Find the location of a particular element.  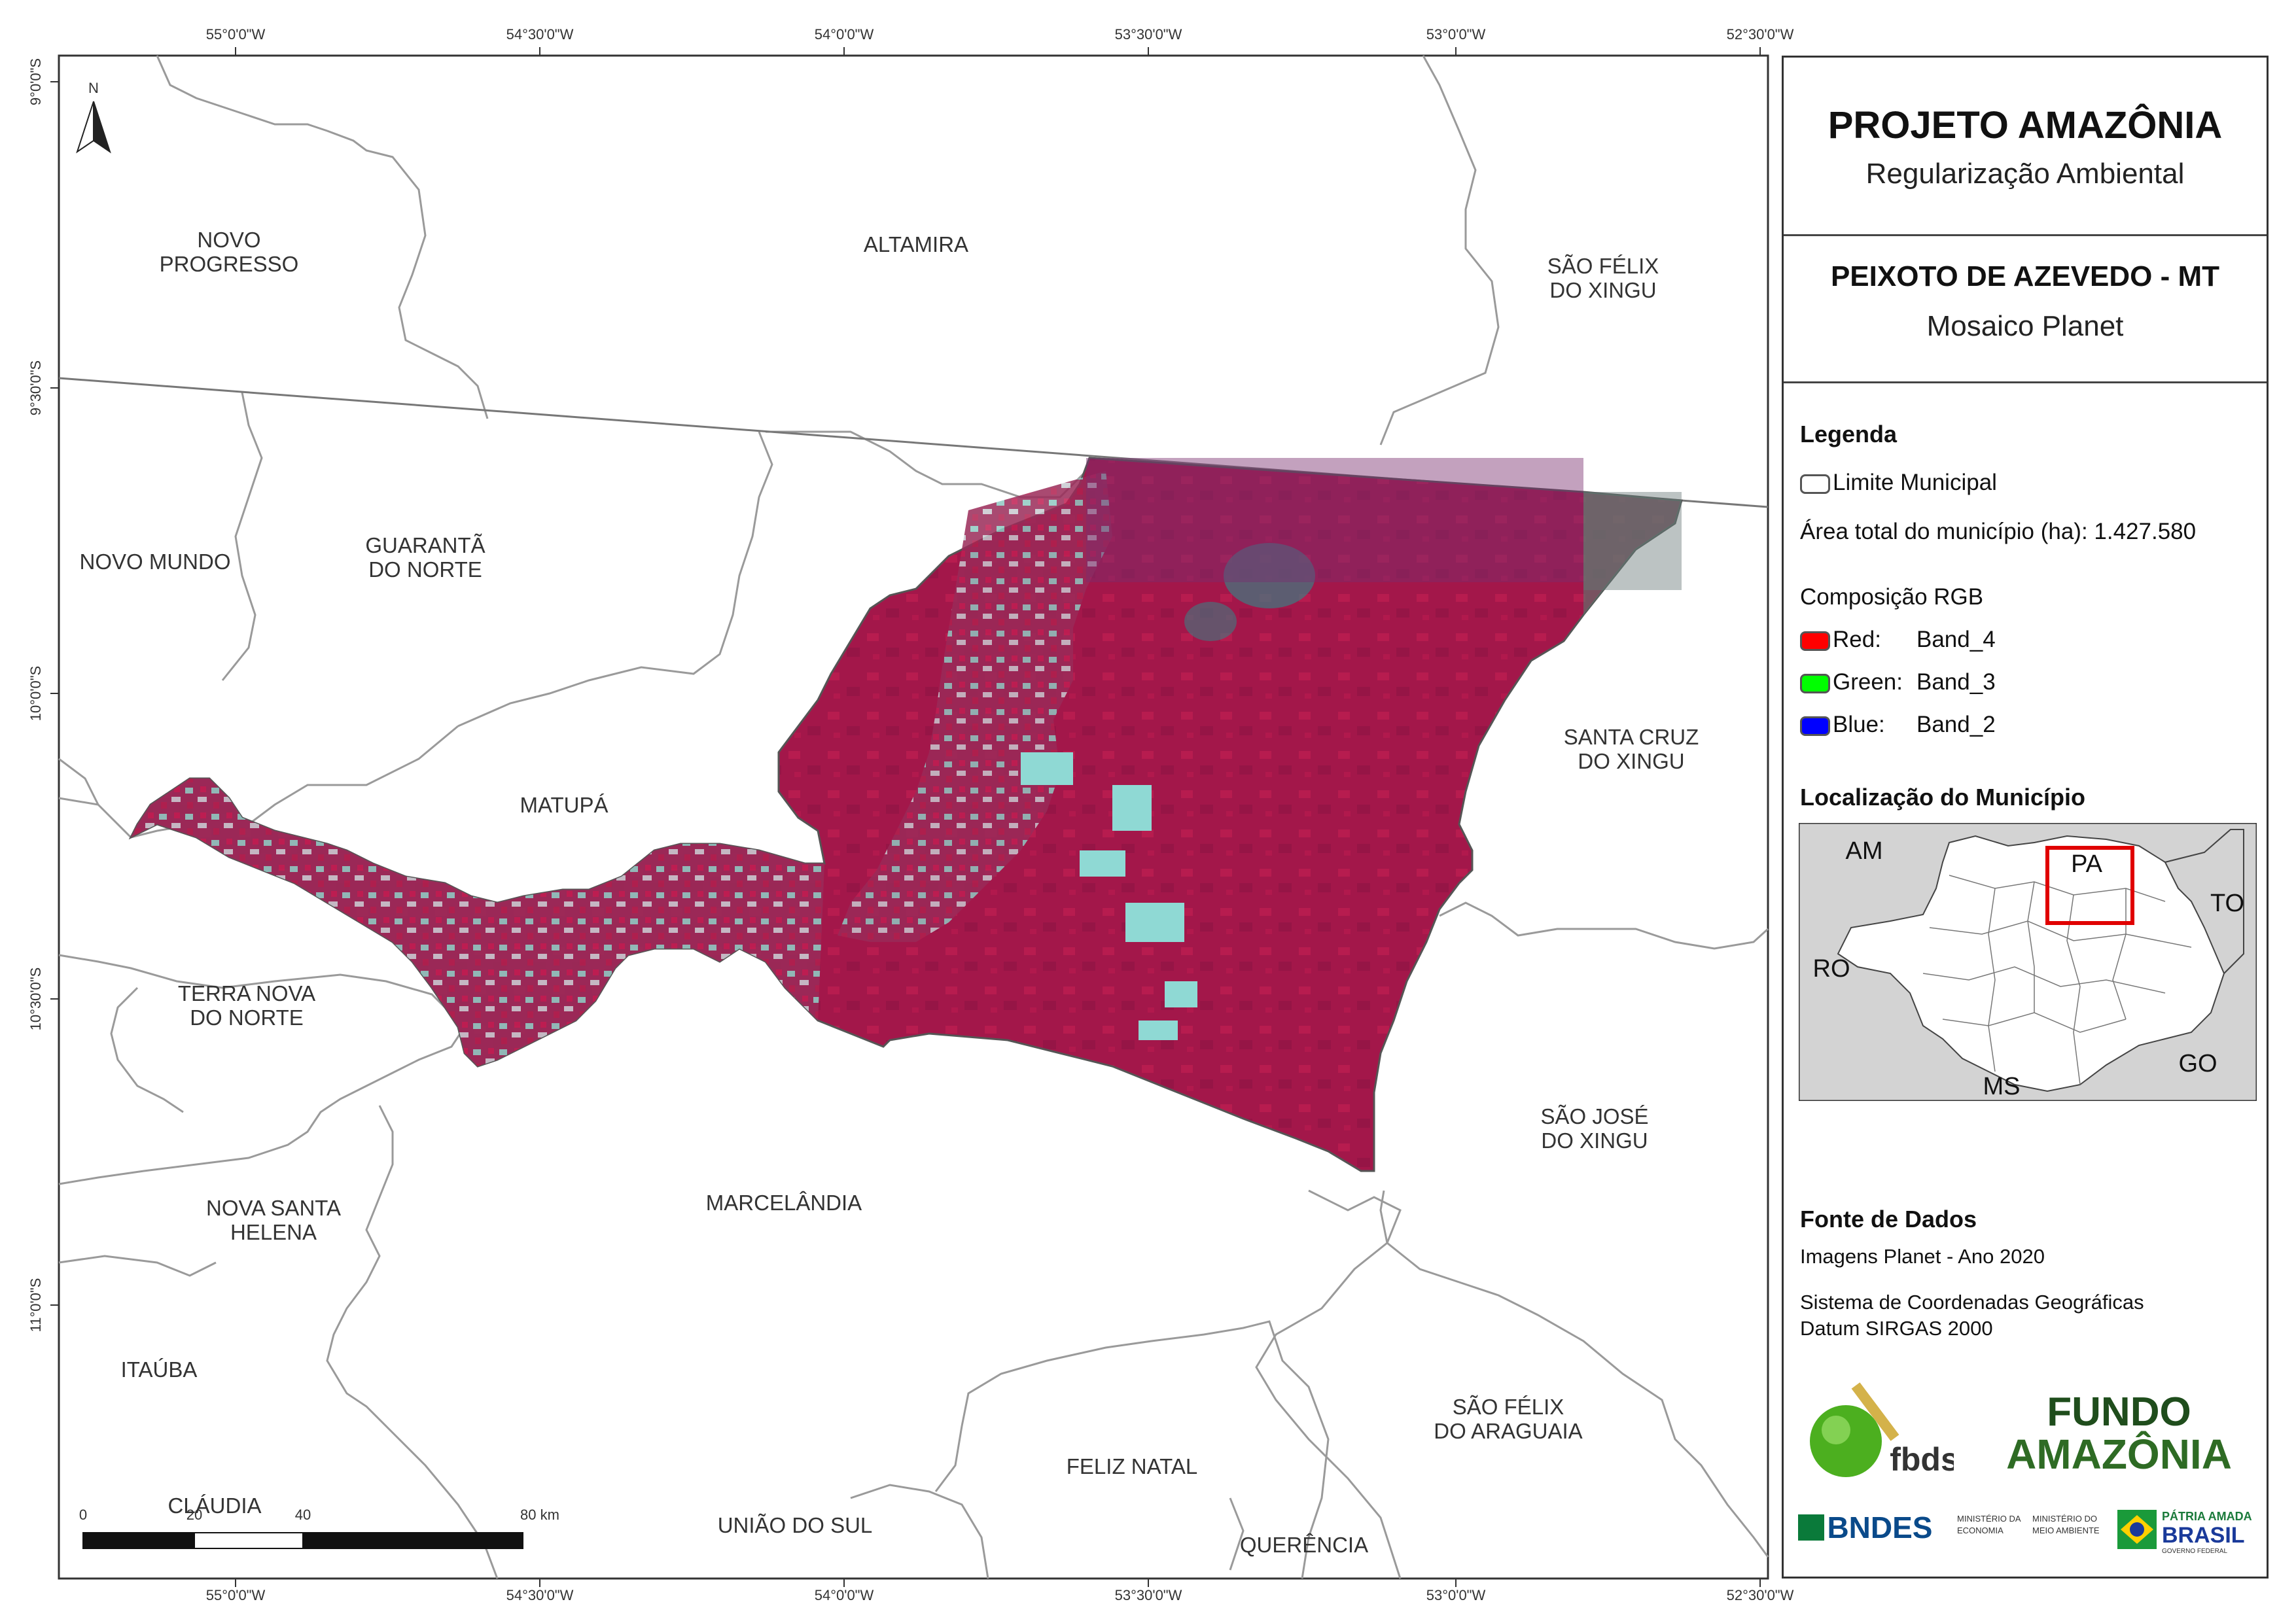

rgb-channel-label: Blue: is located at coordinates (1859, 725).